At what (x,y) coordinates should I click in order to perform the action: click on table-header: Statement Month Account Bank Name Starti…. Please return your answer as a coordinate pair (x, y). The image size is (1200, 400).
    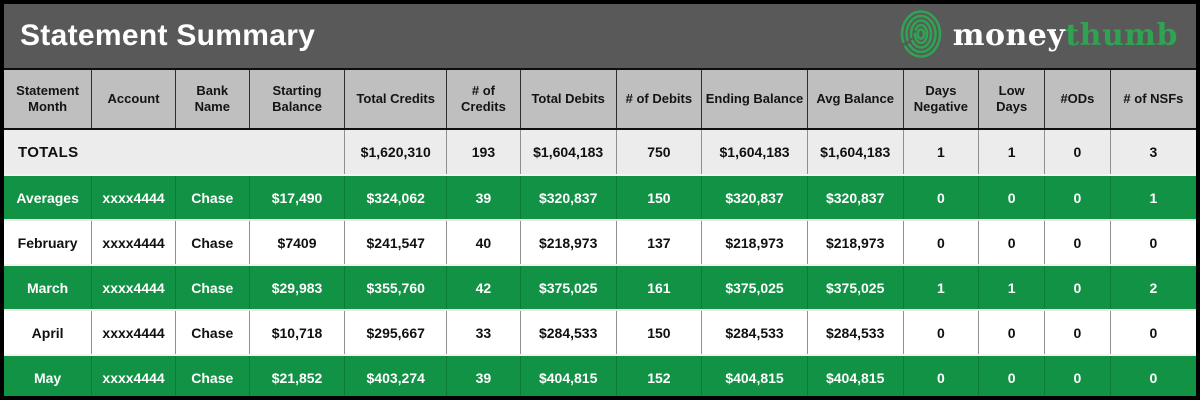
    Looking at the image, I should click on (600, 100).